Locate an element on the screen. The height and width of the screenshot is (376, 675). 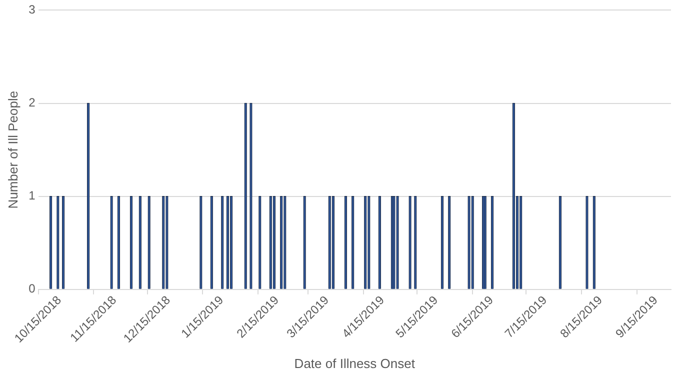
y-tick-label: 1 is located at coordinates (32, 195).